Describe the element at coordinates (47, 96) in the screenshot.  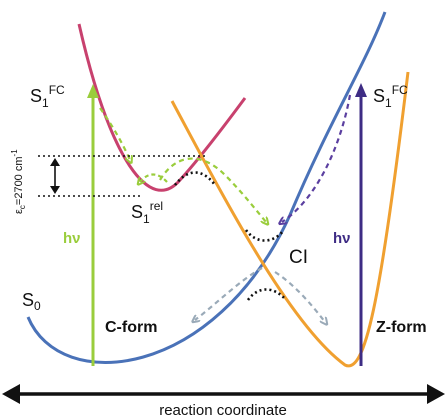
I see `s1-fc-left-label: S1FC` at that location.